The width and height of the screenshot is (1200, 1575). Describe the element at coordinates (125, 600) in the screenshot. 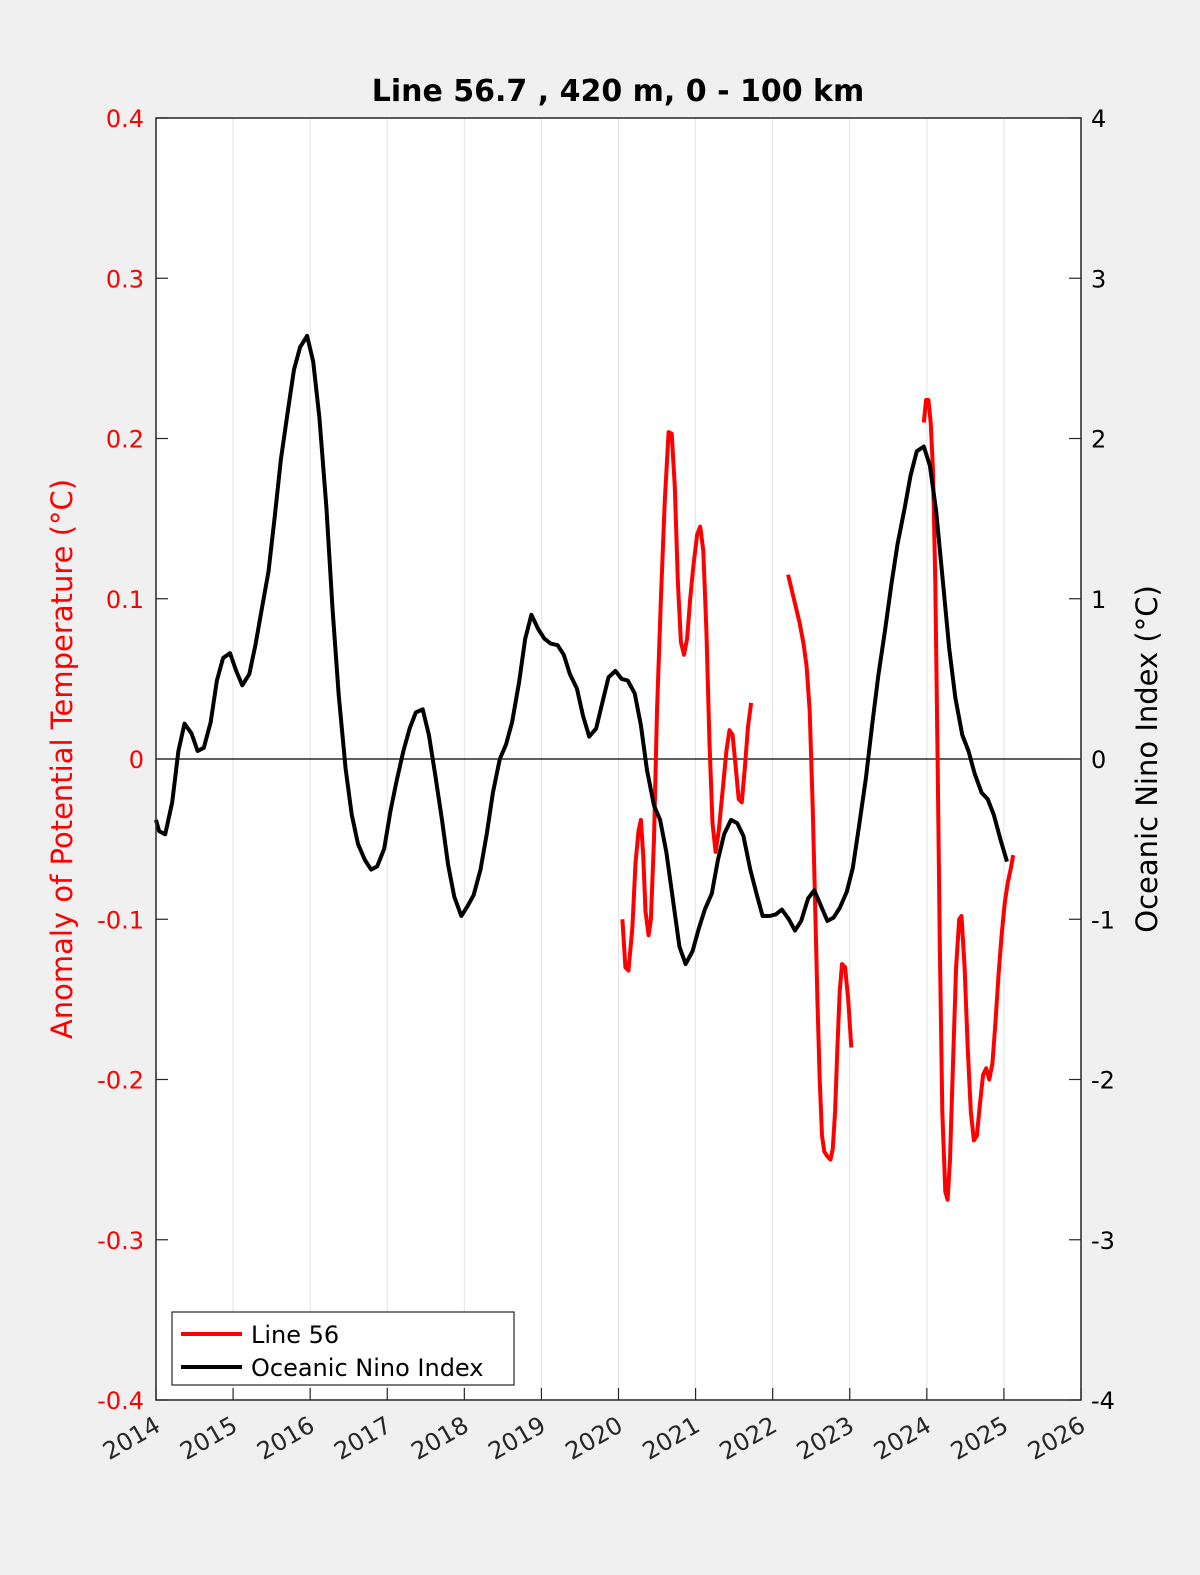

I see `y-left-tick-label: 0.1` at that location.